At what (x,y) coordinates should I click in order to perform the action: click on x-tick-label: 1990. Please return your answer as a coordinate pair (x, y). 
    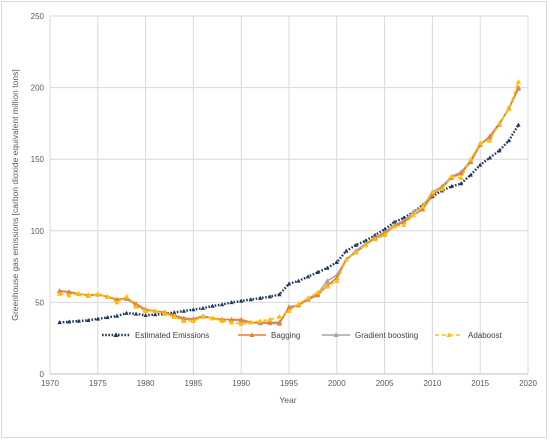
    Looking at the image, I should click on (241, 383).